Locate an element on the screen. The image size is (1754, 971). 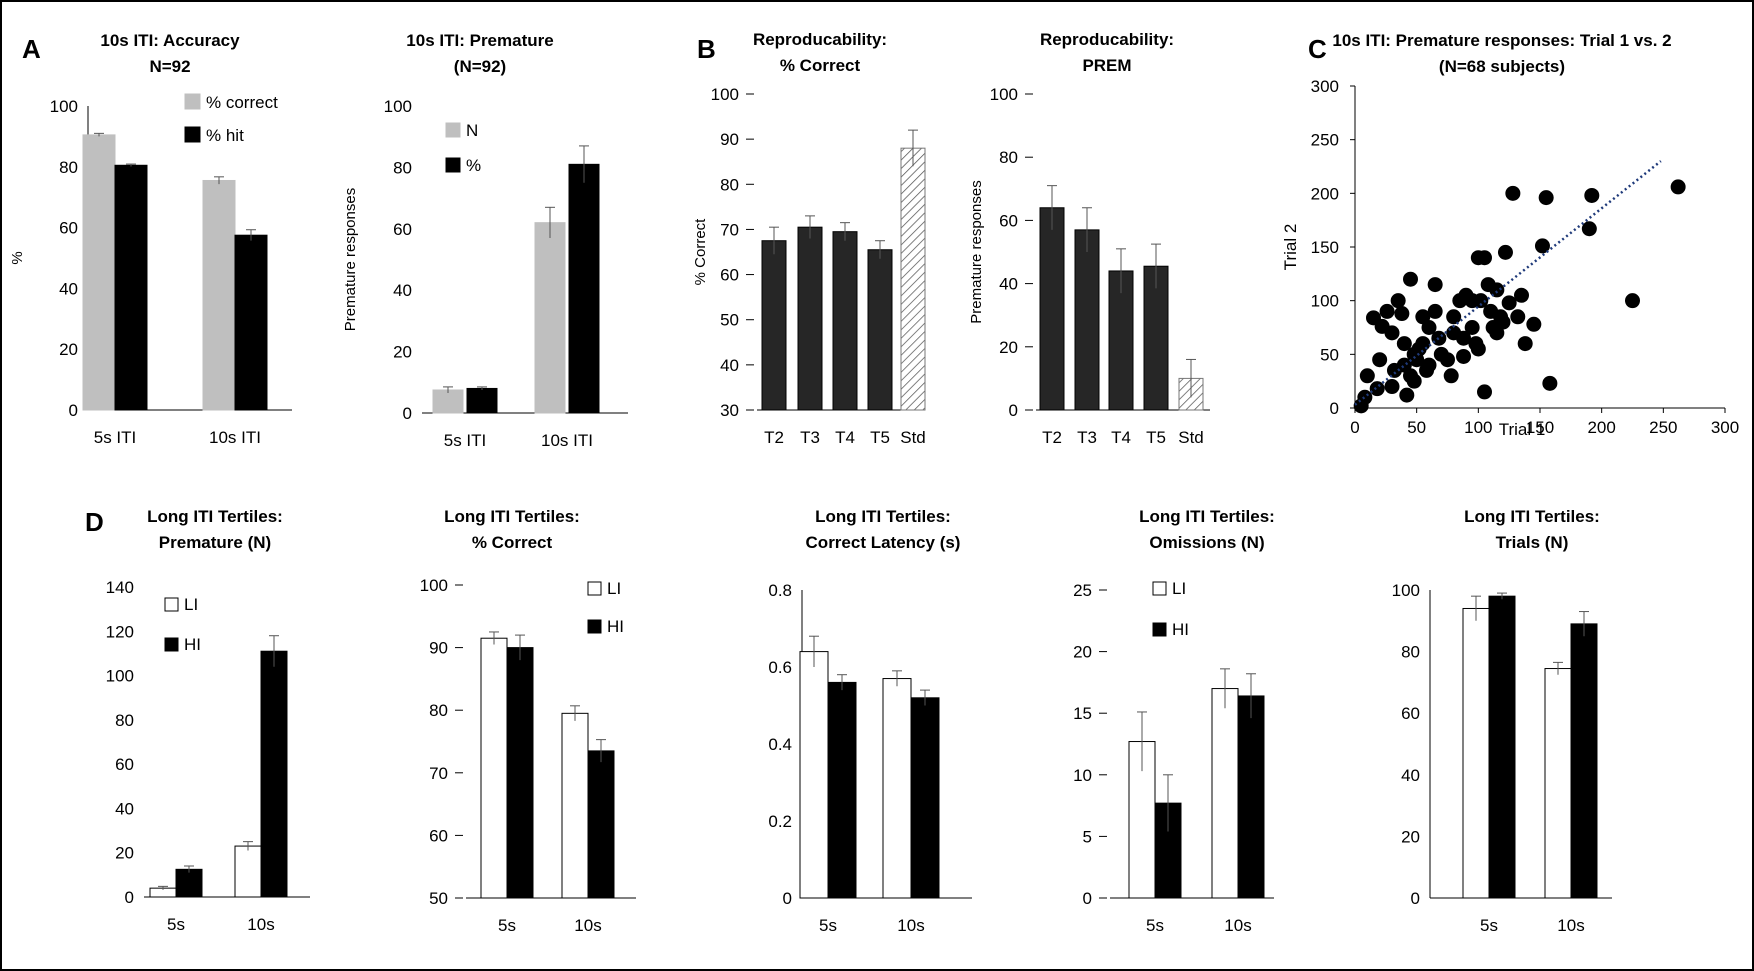
x-tick-label: 200 is located at coordinates (1601, 427).